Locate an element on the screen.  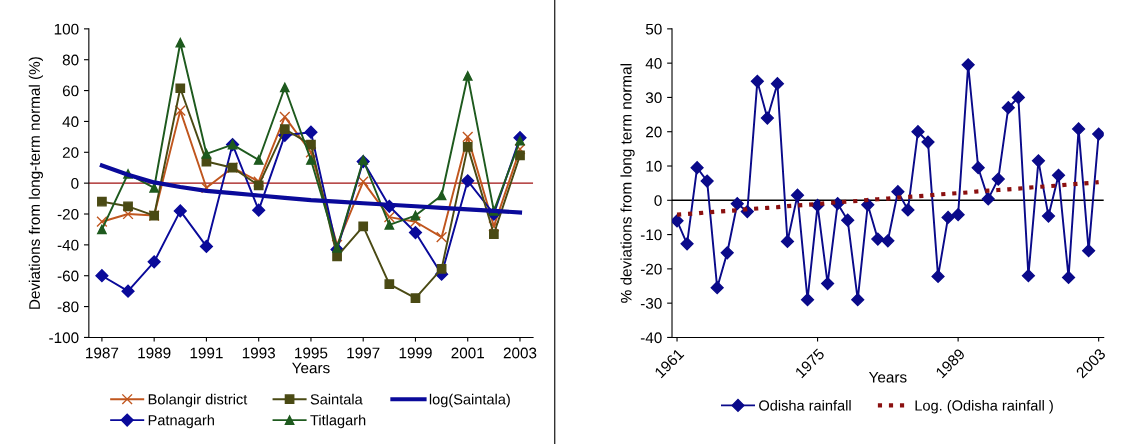
y-tick-label: -30 is located at coordinates (651, 303).